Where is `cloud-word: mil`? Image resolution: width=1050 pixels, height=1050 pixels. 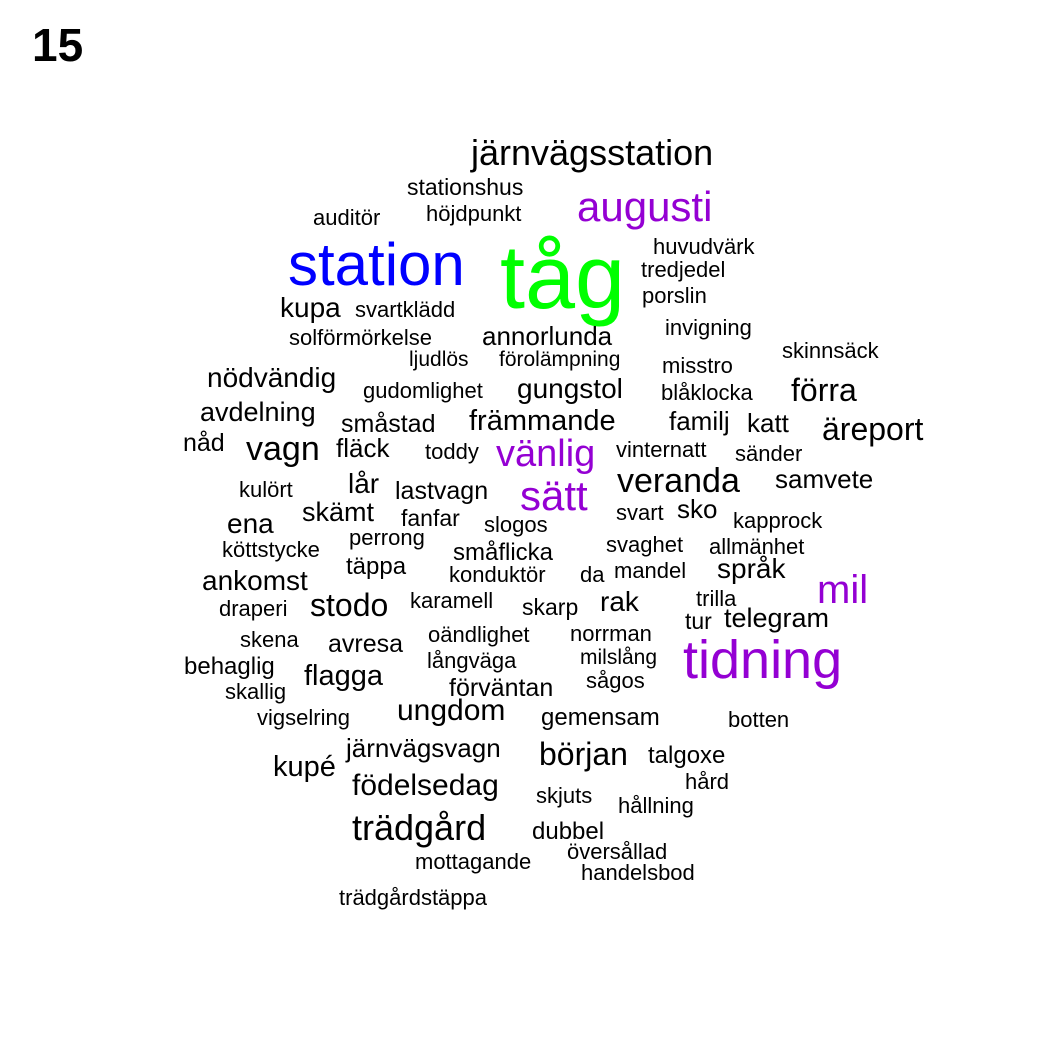
cloud-word: mil is located at coordinates (842, 590).